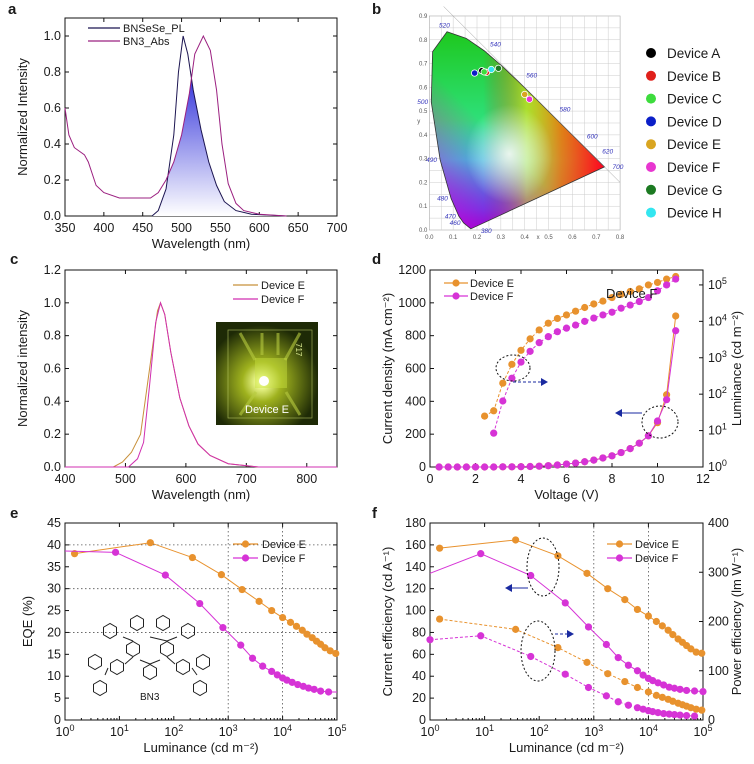 The height and width of the screenshot is (764, 754). Describe the element at coordinates (52, 144) in the screenshot. I see `y-tick-label: 0.4` at that location.